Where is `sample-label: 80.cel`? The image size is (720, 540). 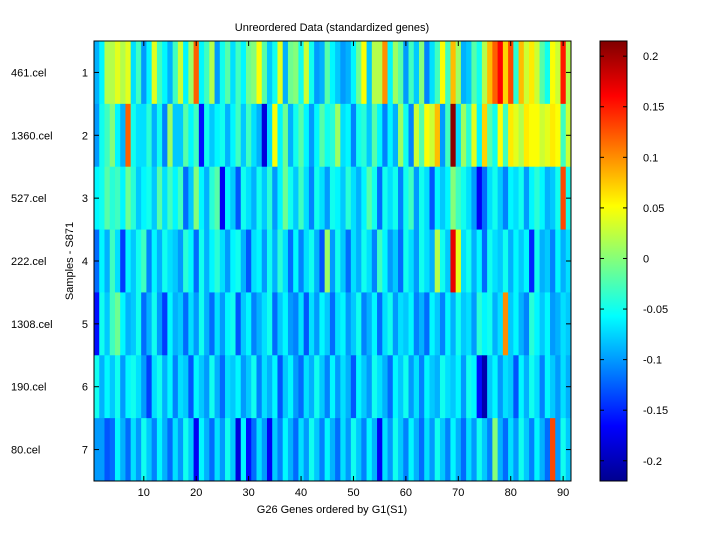 sample-label: 80.cel is located at coordinates (25, 451).